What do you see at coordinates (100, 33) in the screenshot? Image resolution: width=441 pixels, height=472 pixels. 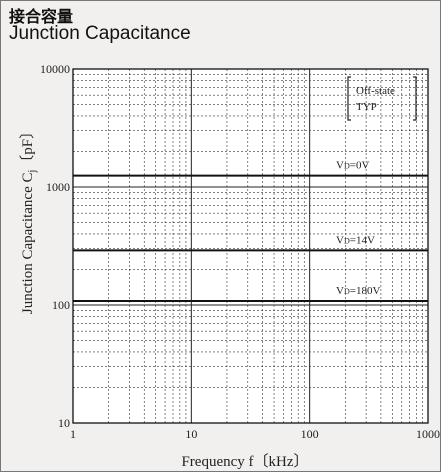 I see `chart-title-en: Junction Capacitance` at bounding box center [100, 33].